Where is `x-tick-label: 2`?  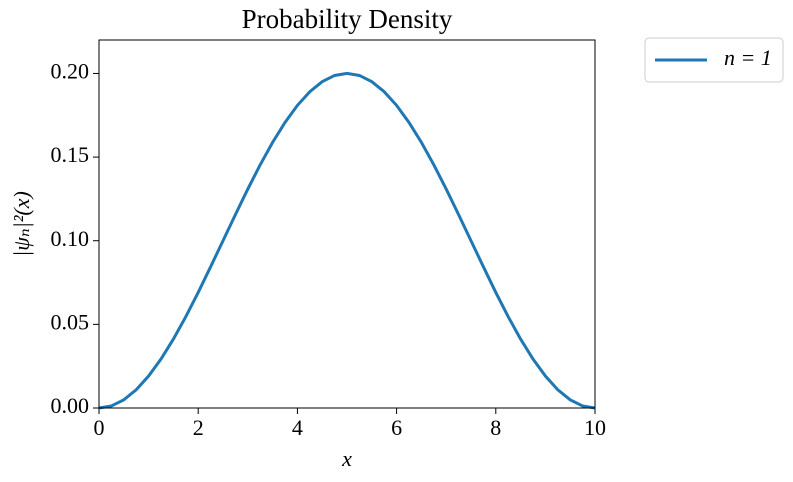 x-tick-label: 2 is located at coordinates (198, 427).